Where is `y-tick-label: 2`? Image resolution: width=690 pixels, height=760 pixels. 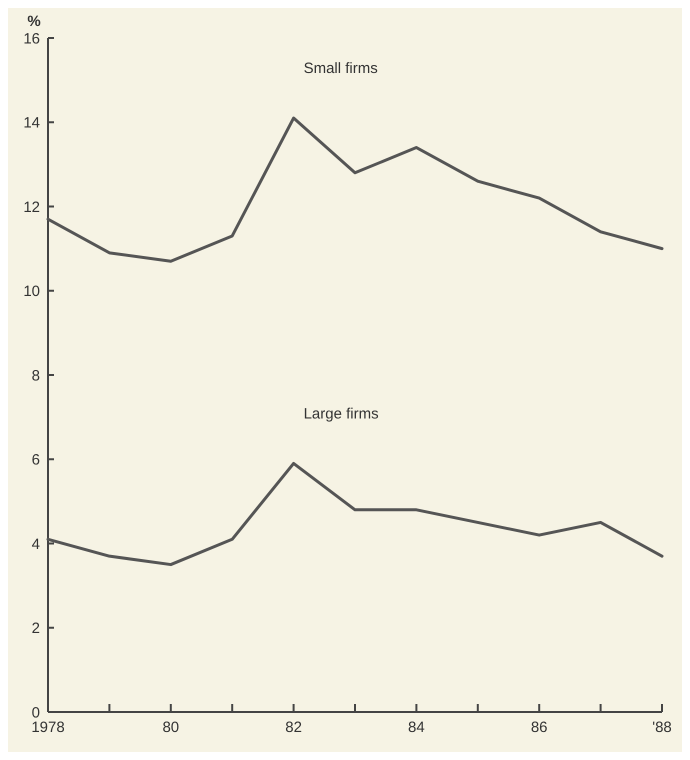
y-tick-label: 2 is located at coordinates (36, 628).